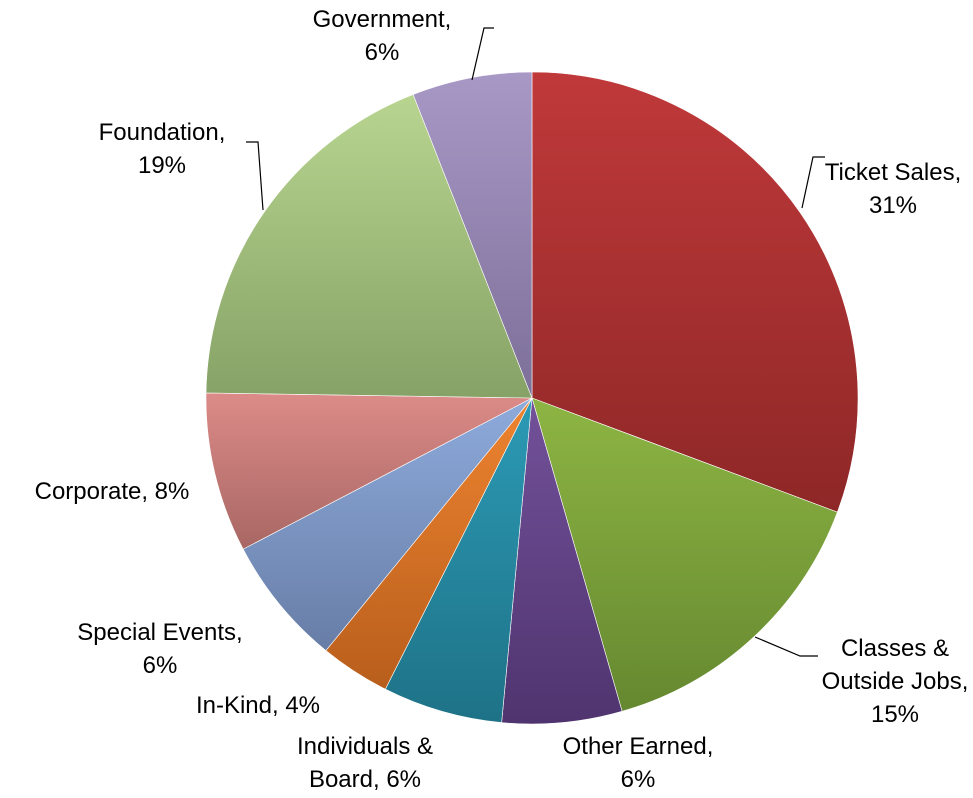 The height and width of the screenshot is (798, 973). I want to click on slice-label: Foundation, 19%, so click(162, 149).